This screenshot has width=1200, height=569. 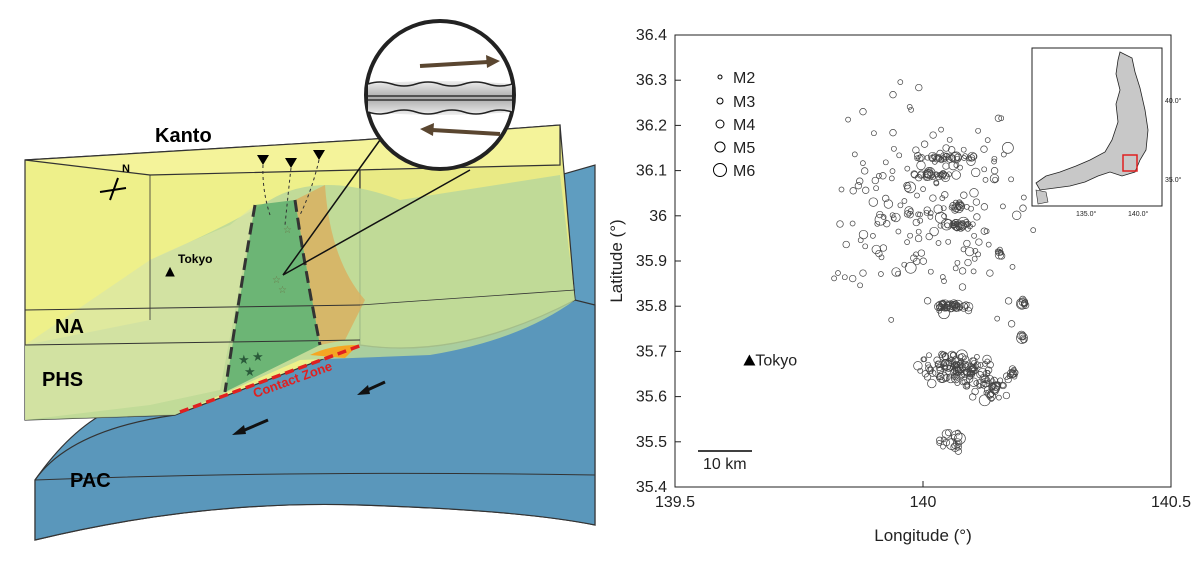 What do you see at coordinates (440, 112) in the screenshot?
I see `fault-lower-line` at bounding box center [440, 112].